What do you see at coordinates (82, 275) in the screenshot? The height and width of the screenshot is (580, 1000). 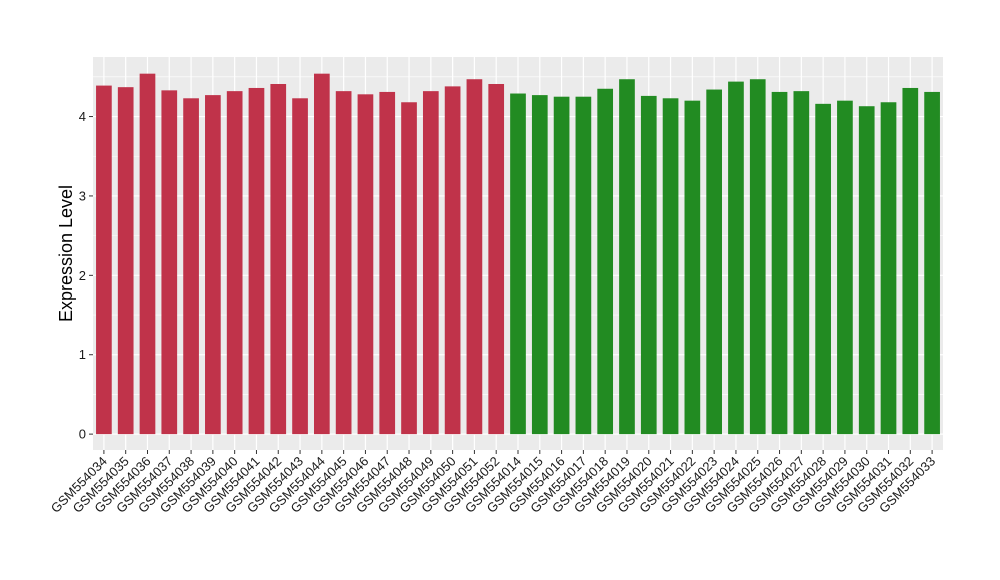 I see `y-tick-label: 2` at bounding box center [82, 275].